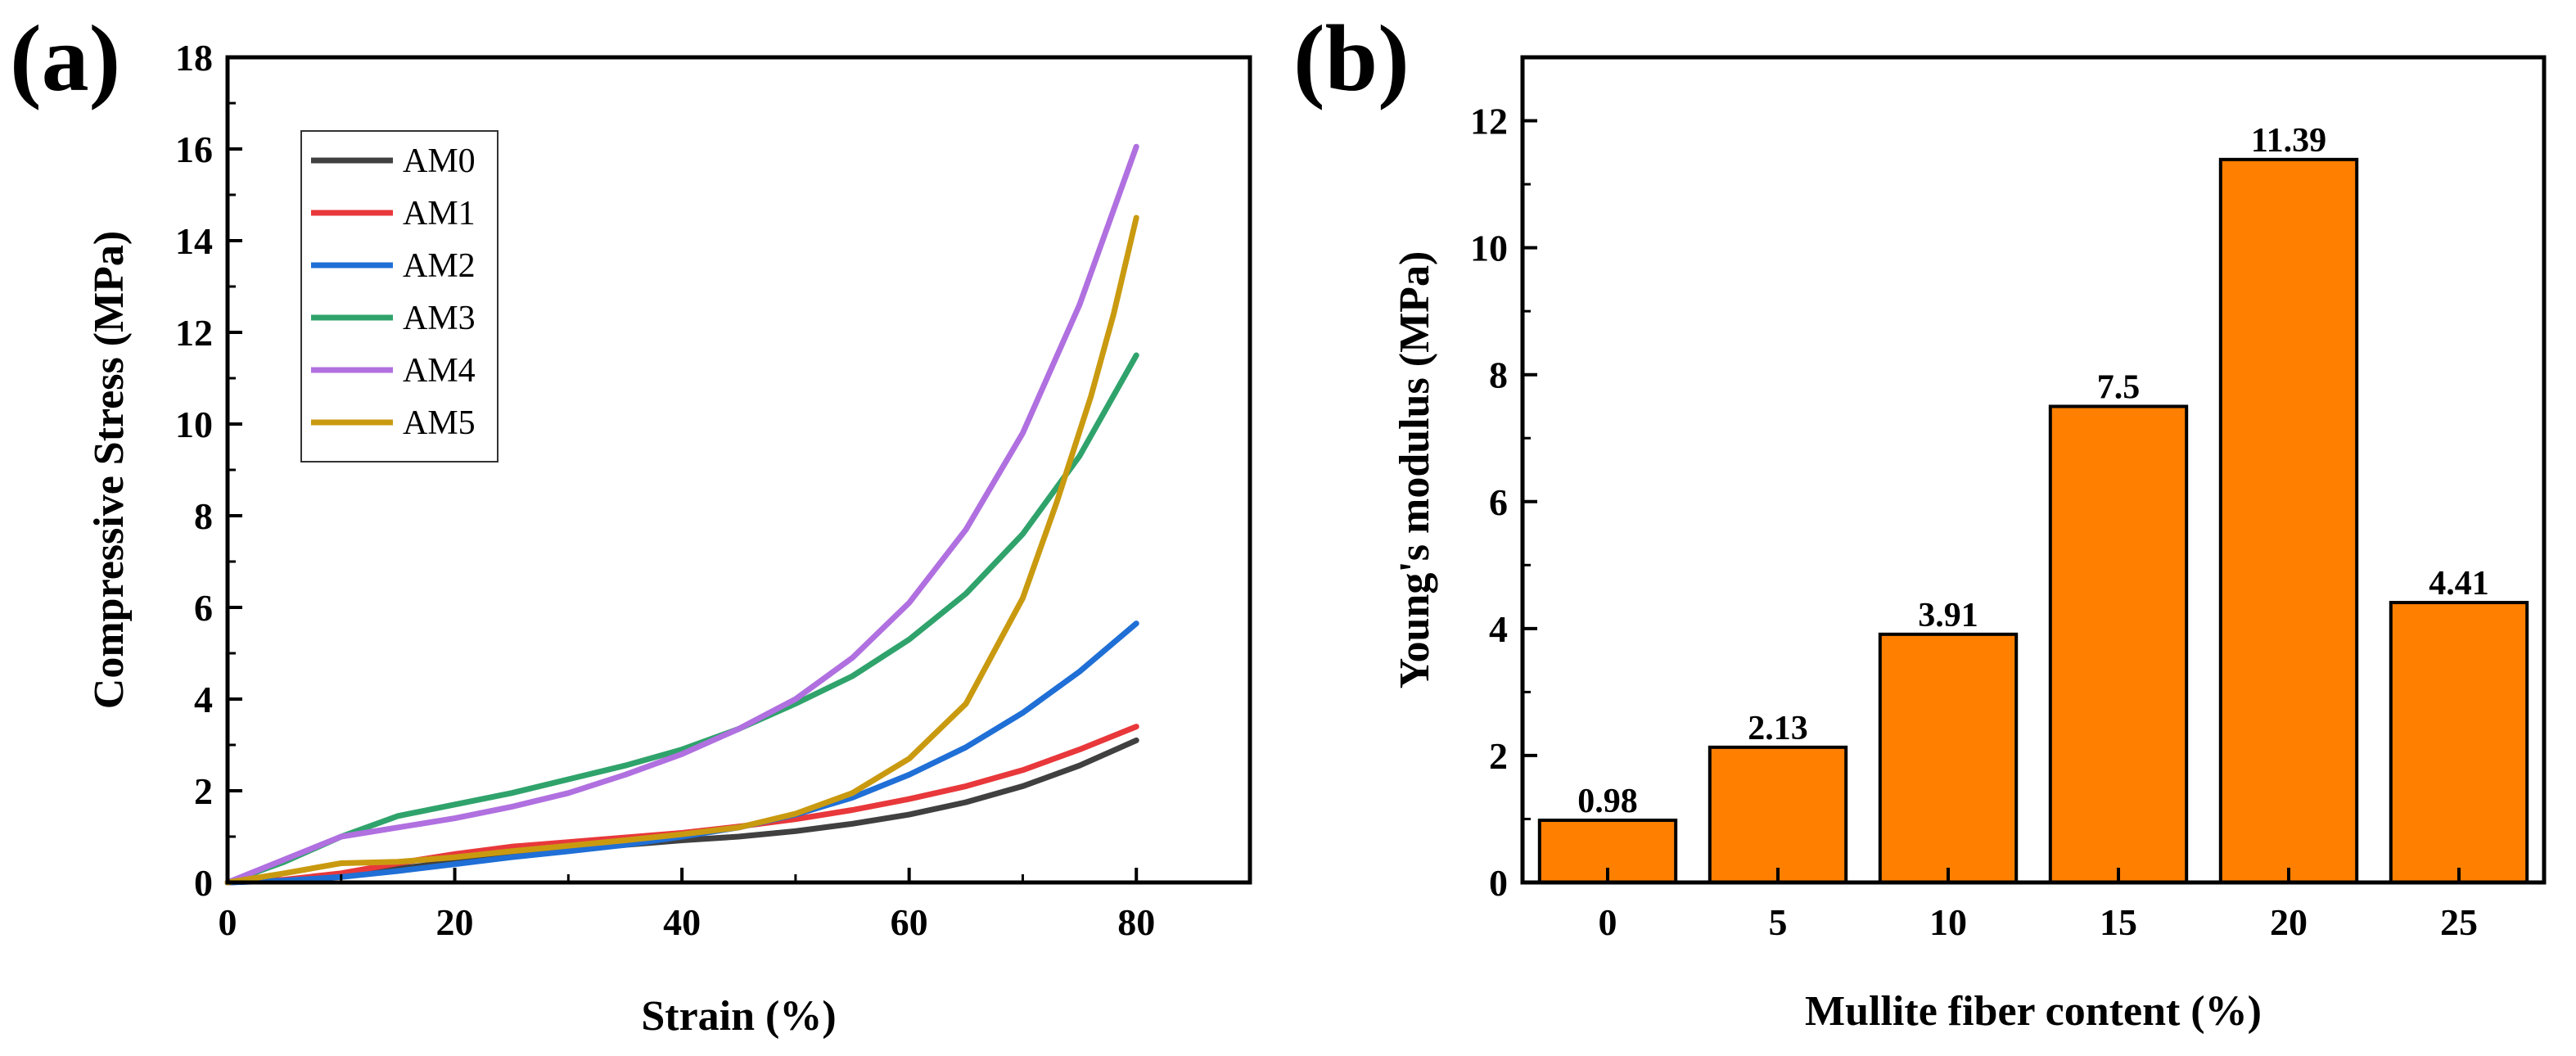 The height and width of the screenshot is (1056, 2576). I want to click on legend-box, so click(399, 296).